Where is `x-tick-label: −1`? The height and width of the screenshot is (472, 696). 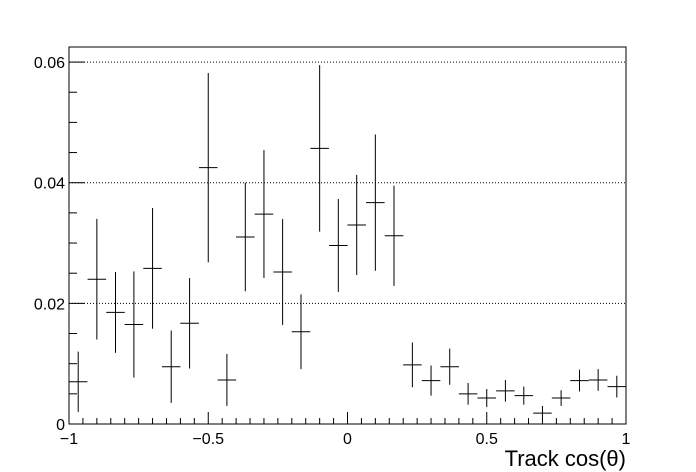
x-tick-label: −1 is located at coordinates (69, 439).